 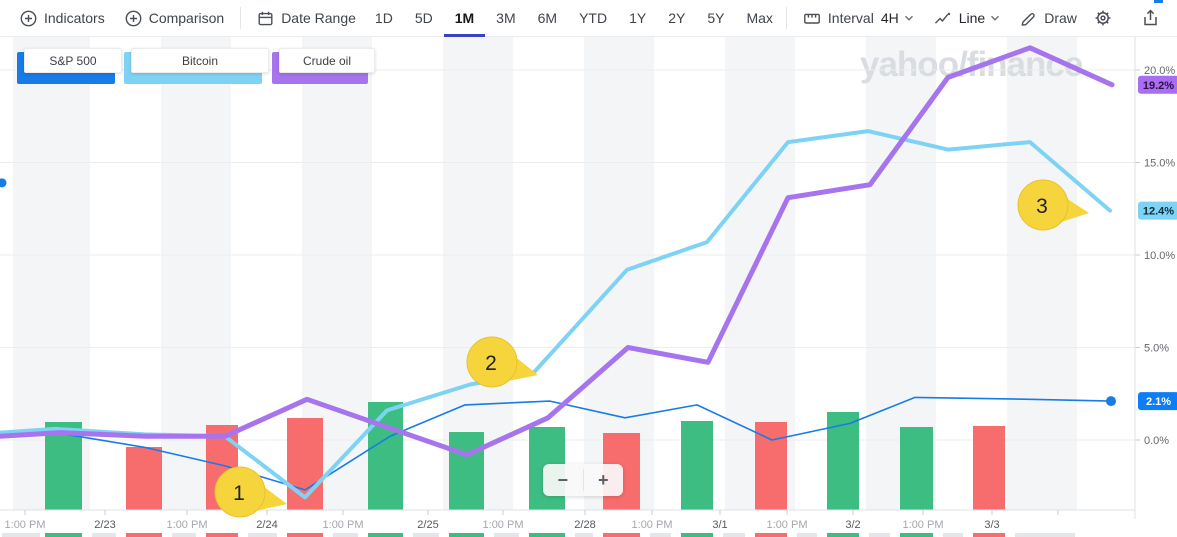 What do you see at coordinates (716, 17) in the screenshot?
I see `range-5y: 5Y` at bounding box center [716, 17].